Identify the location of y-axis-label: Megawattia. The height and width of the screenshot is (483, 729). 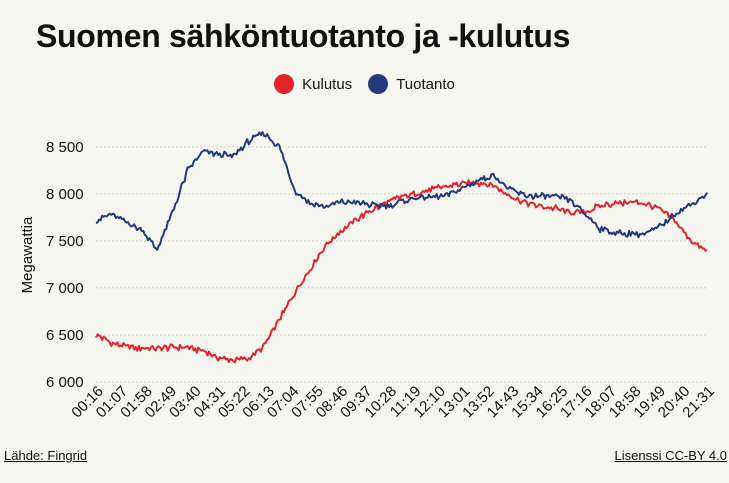
(27, 254).